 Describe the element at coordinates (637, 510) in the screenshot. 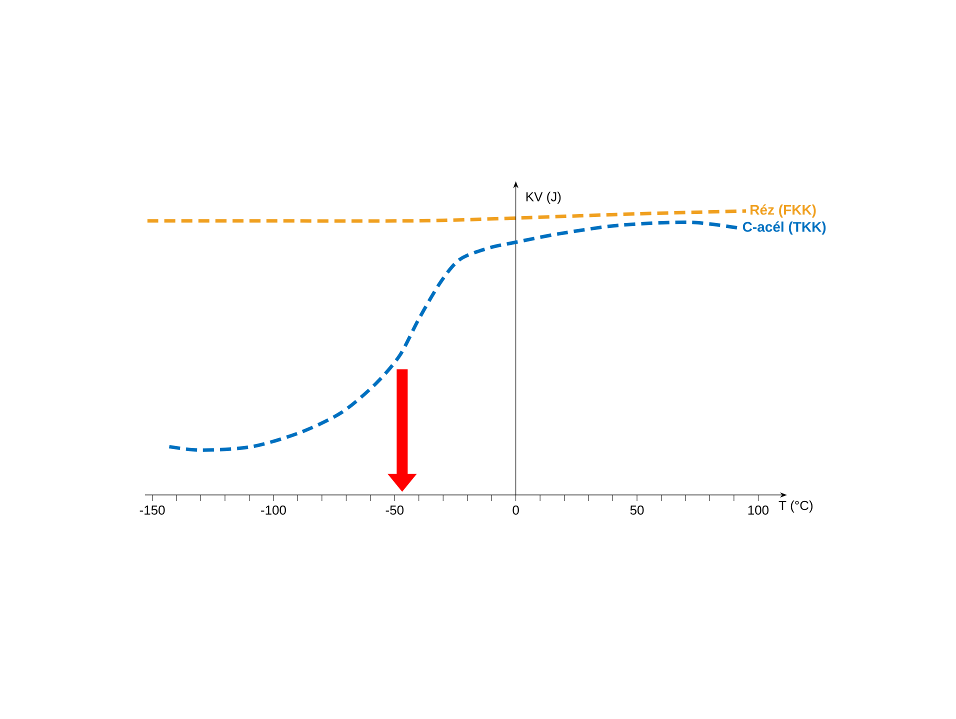

I see `x-tick-label: 50` at that location.